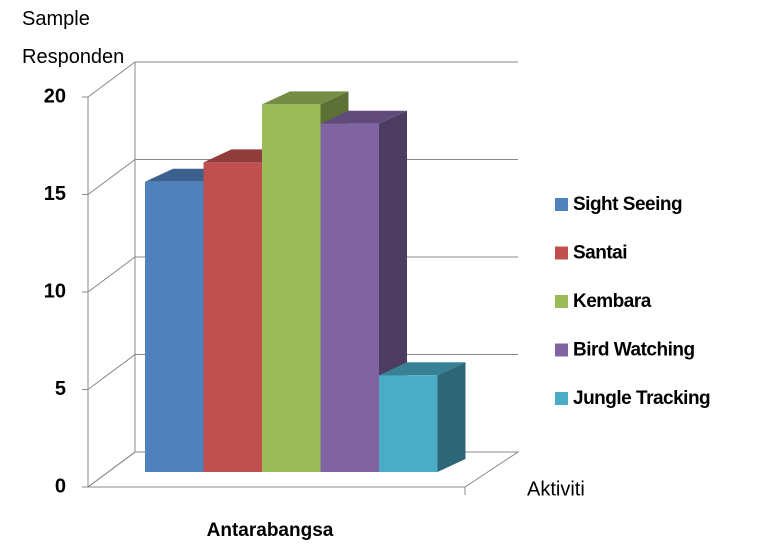 This screenshot has width=762, height=551. I want to click on y-axis-label-line1: Sample Responden, so click(73, 38).